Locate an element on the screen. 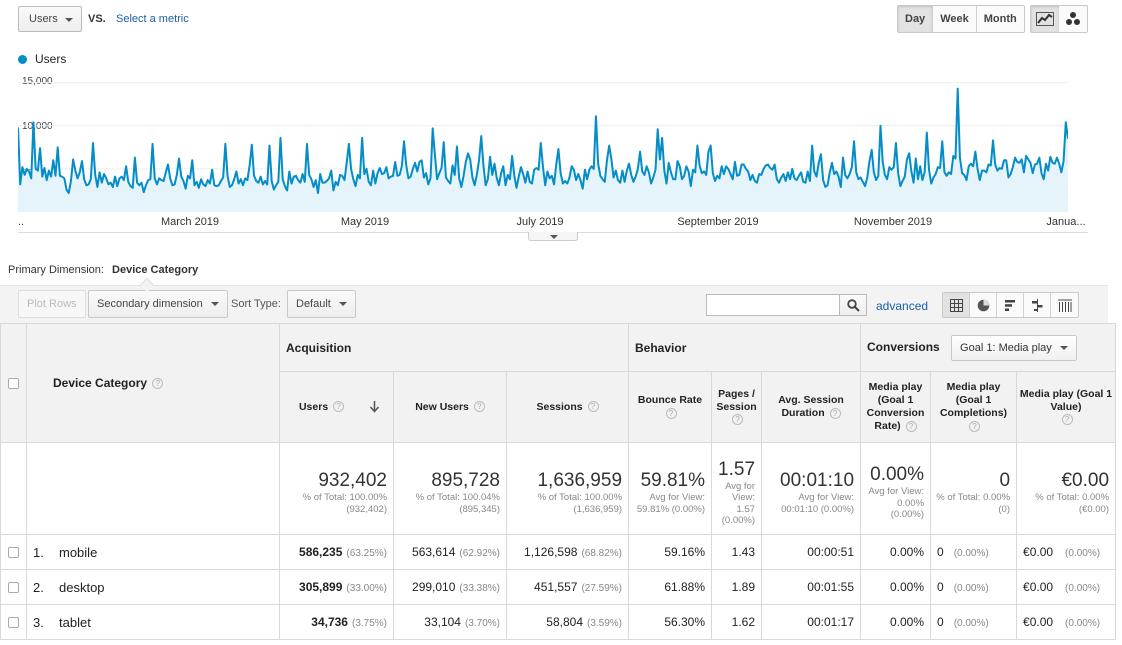 The height and width of the screenshot is (645, 1122). day-button: Day is located at coordinates (916, 19).